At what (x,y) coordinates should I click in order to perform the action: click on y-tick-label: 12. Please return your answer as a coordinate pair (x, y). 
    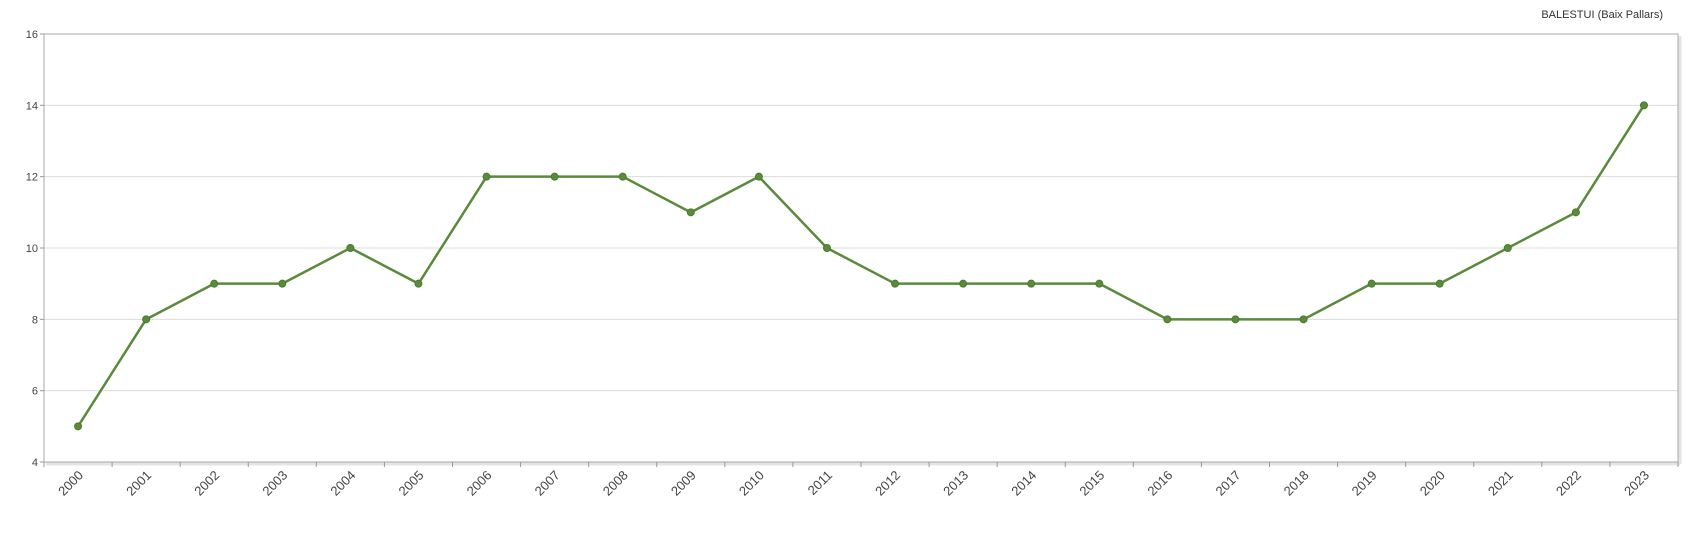
    Looking at the image, I should click on (32, 178).